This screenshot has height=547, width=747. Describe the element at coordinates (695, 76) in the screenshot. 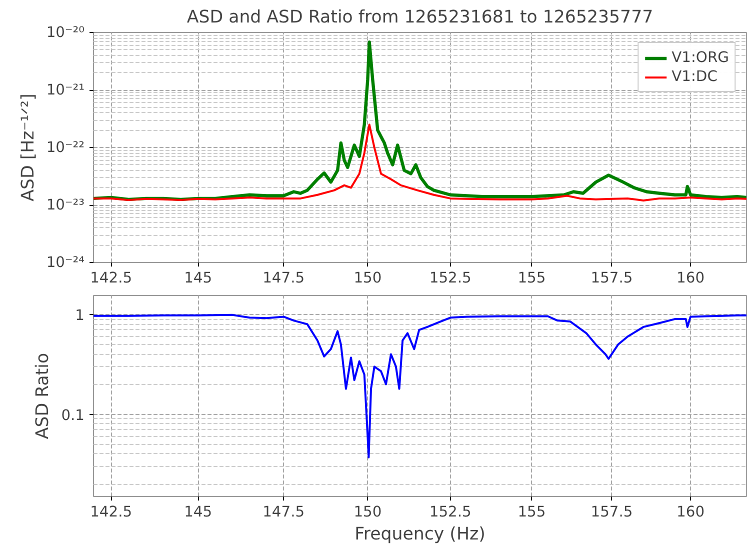

I see `legend-label: V1:DC` at that location.